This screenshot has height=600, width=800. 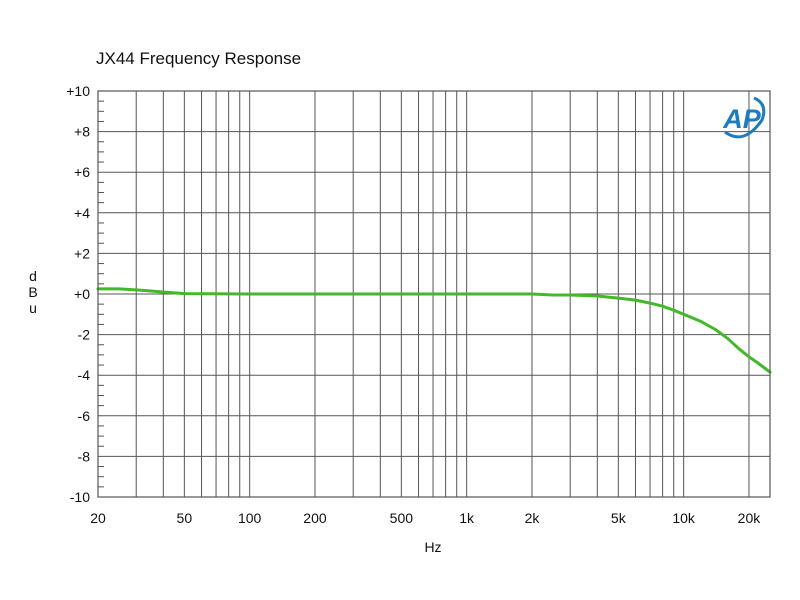 I want to click on y-tick-label: +6, so click(x=82, y=172).